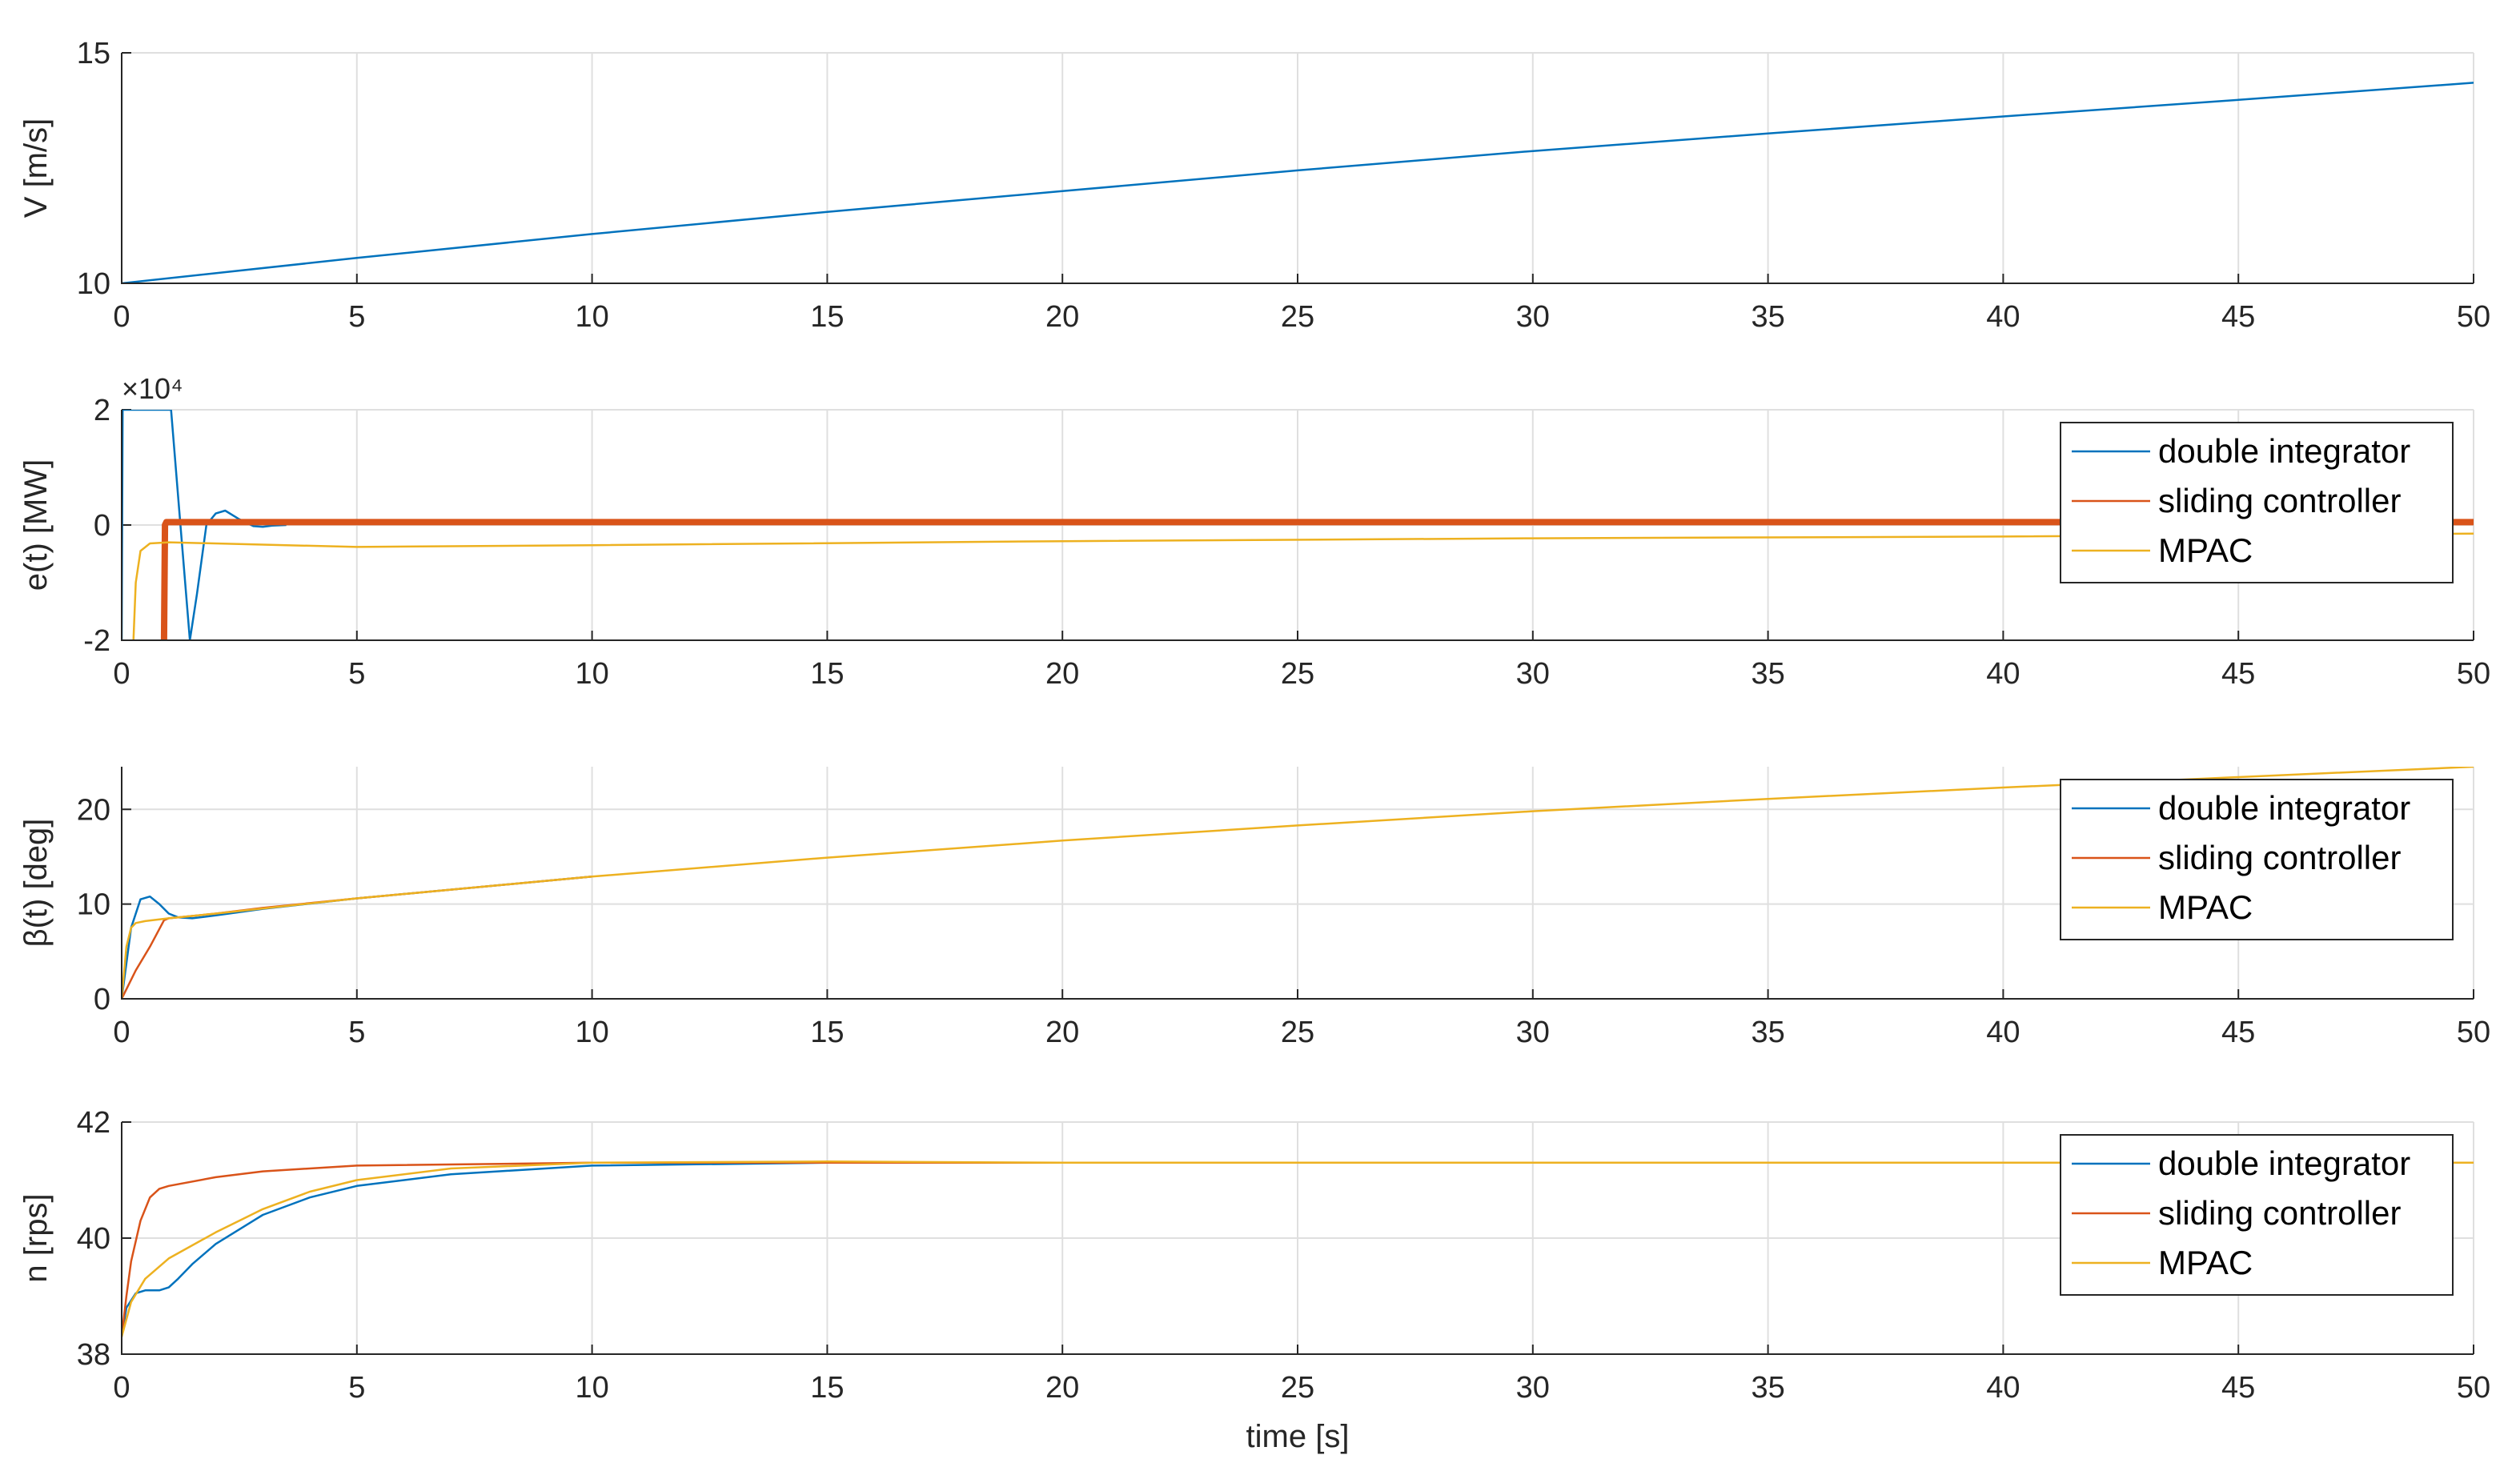 This screenshot has height=1471, width=2520. I want to click on y-tick-label: 15, so click(93, 53).